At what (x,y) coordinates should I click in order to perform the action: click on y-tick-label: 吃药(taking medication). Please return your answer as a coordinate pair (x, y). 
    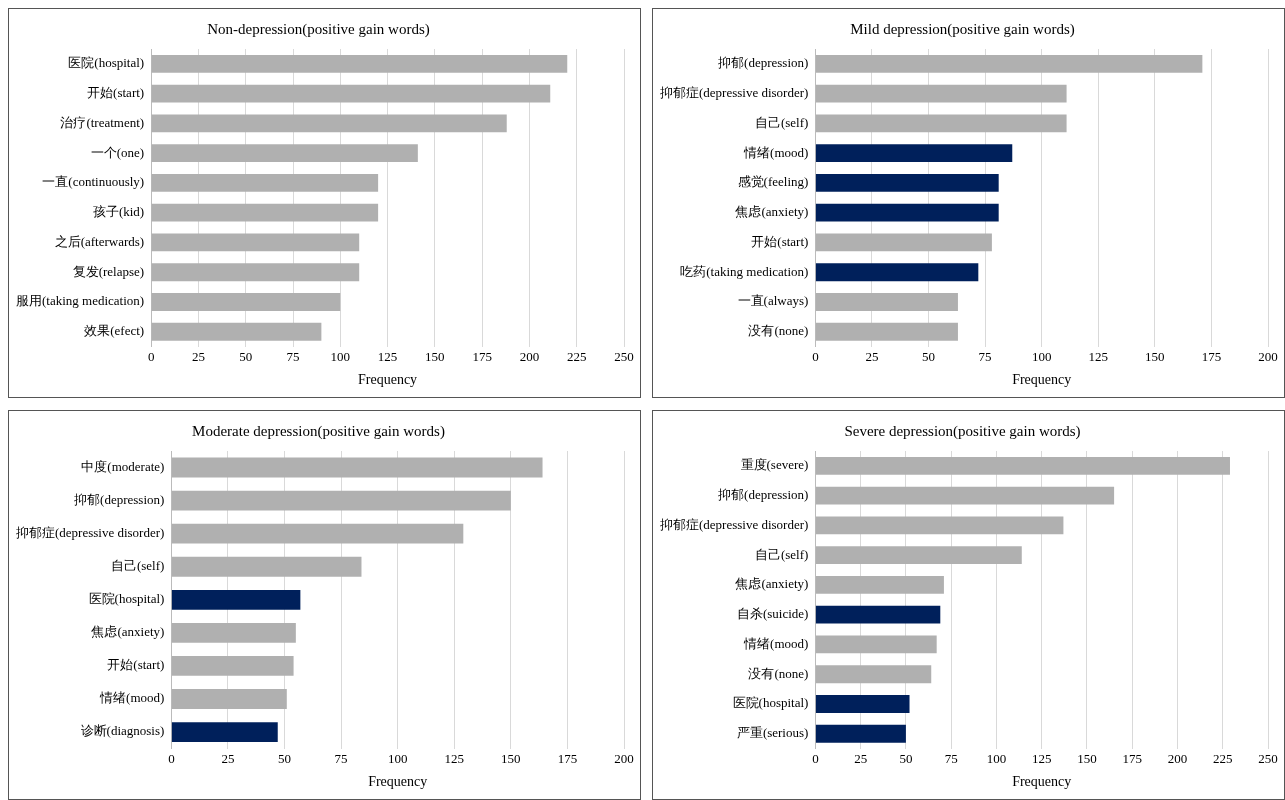
    Looking at the image, I should click on (744, 271).